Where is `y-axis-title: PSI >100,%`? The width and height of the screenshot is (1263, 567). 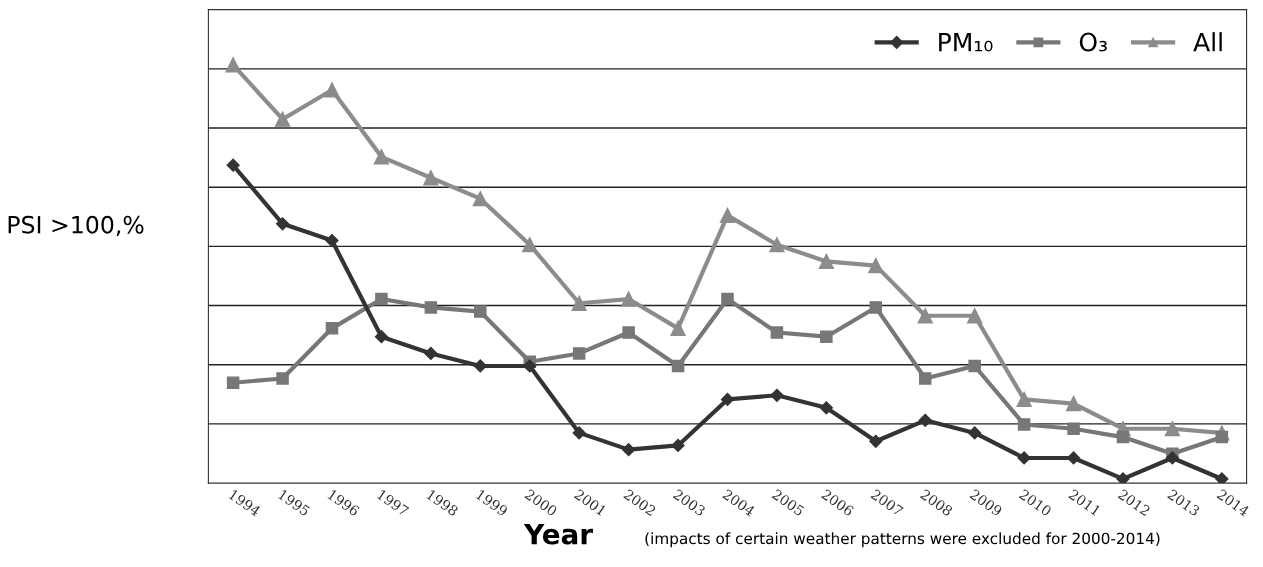 y-axis-title: PSI >100,% is located at coordinates (76, 226).